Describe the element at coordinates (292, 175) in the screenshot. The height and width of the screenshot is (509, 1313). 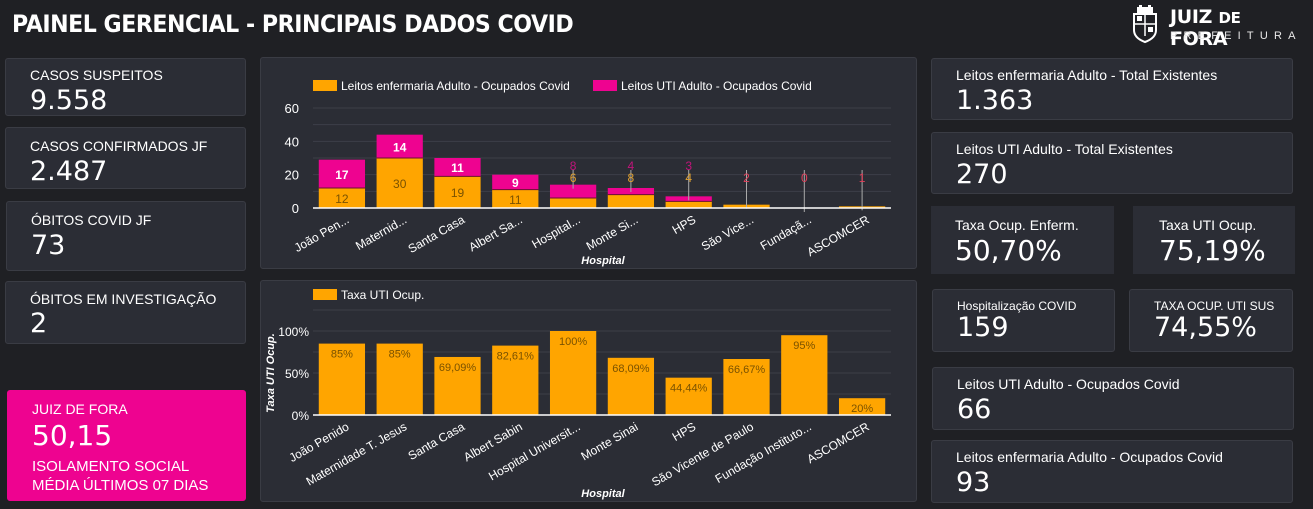
I see `y-tick-label: 20` at that location.